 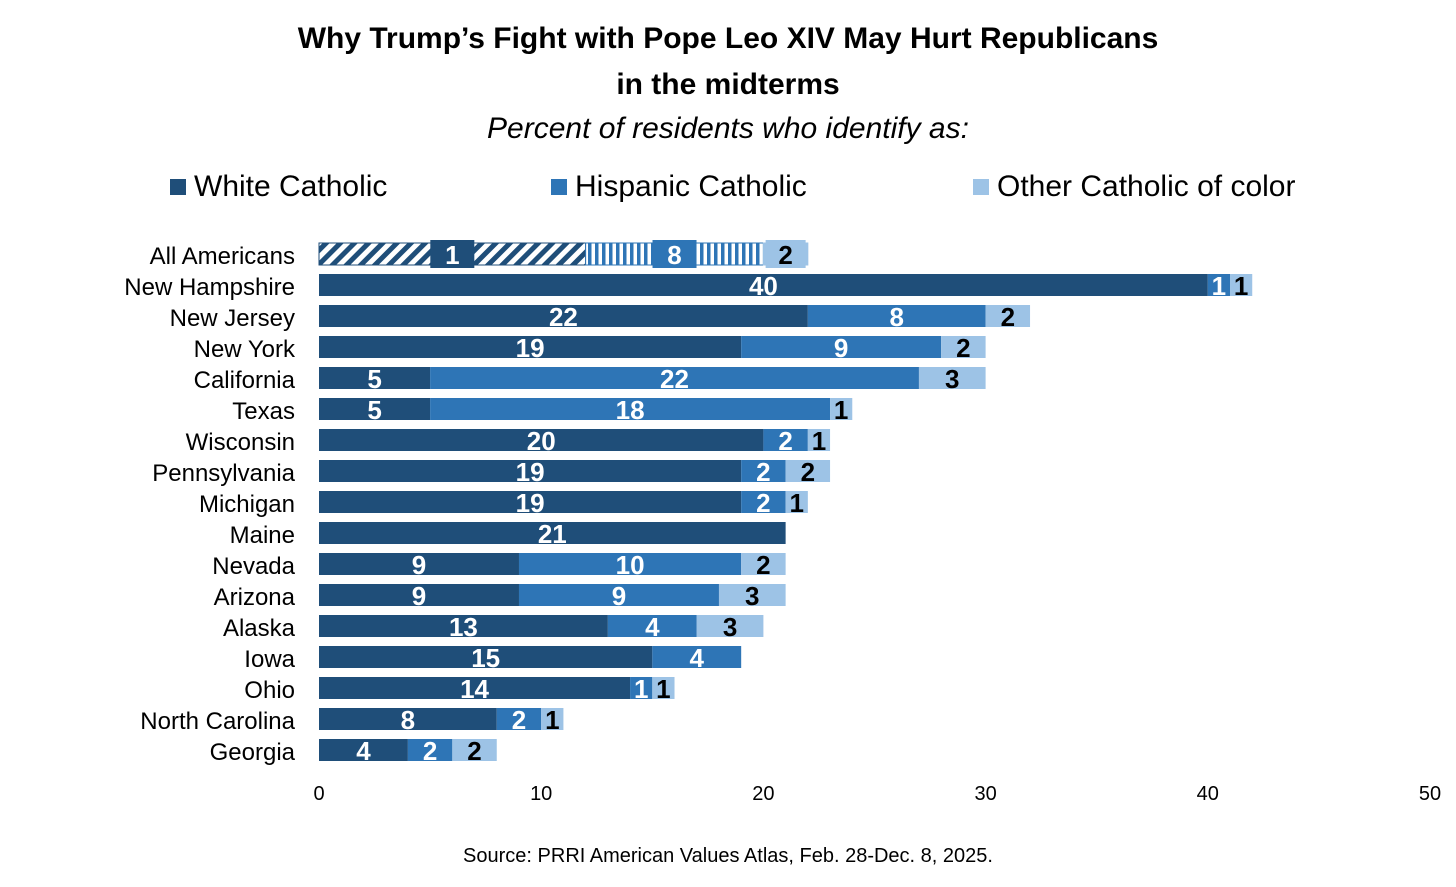 What do you see at coordinates (981, 187) in the screenshot?
I see `legend-swatch-other-catholic` at bounding box center [981, 187].